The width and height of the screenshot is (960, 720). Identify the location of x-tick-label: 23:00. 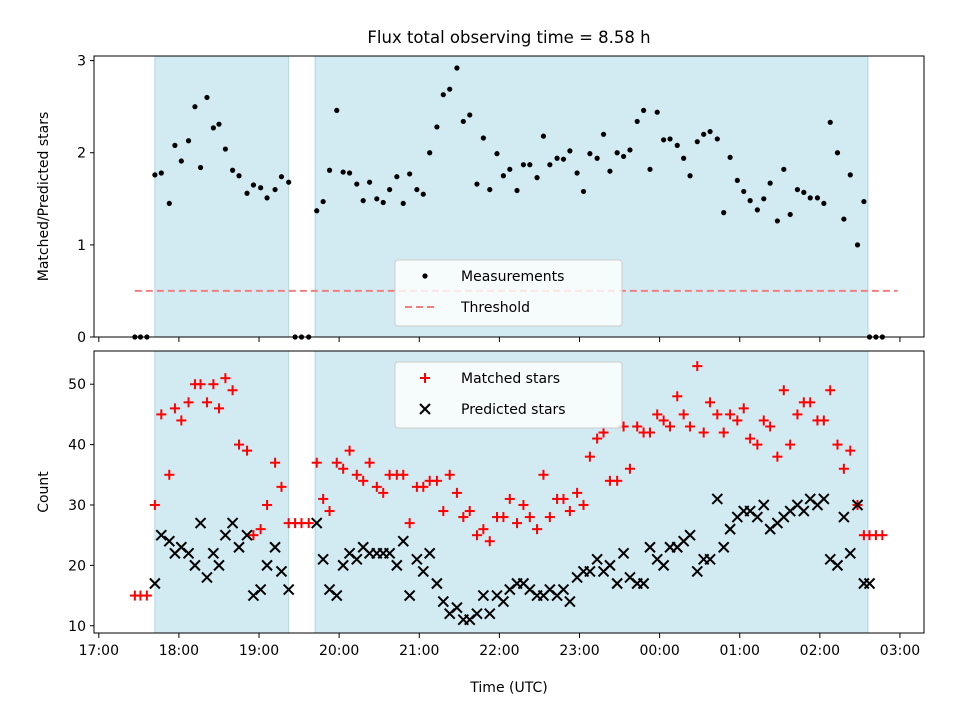
(579, 651).